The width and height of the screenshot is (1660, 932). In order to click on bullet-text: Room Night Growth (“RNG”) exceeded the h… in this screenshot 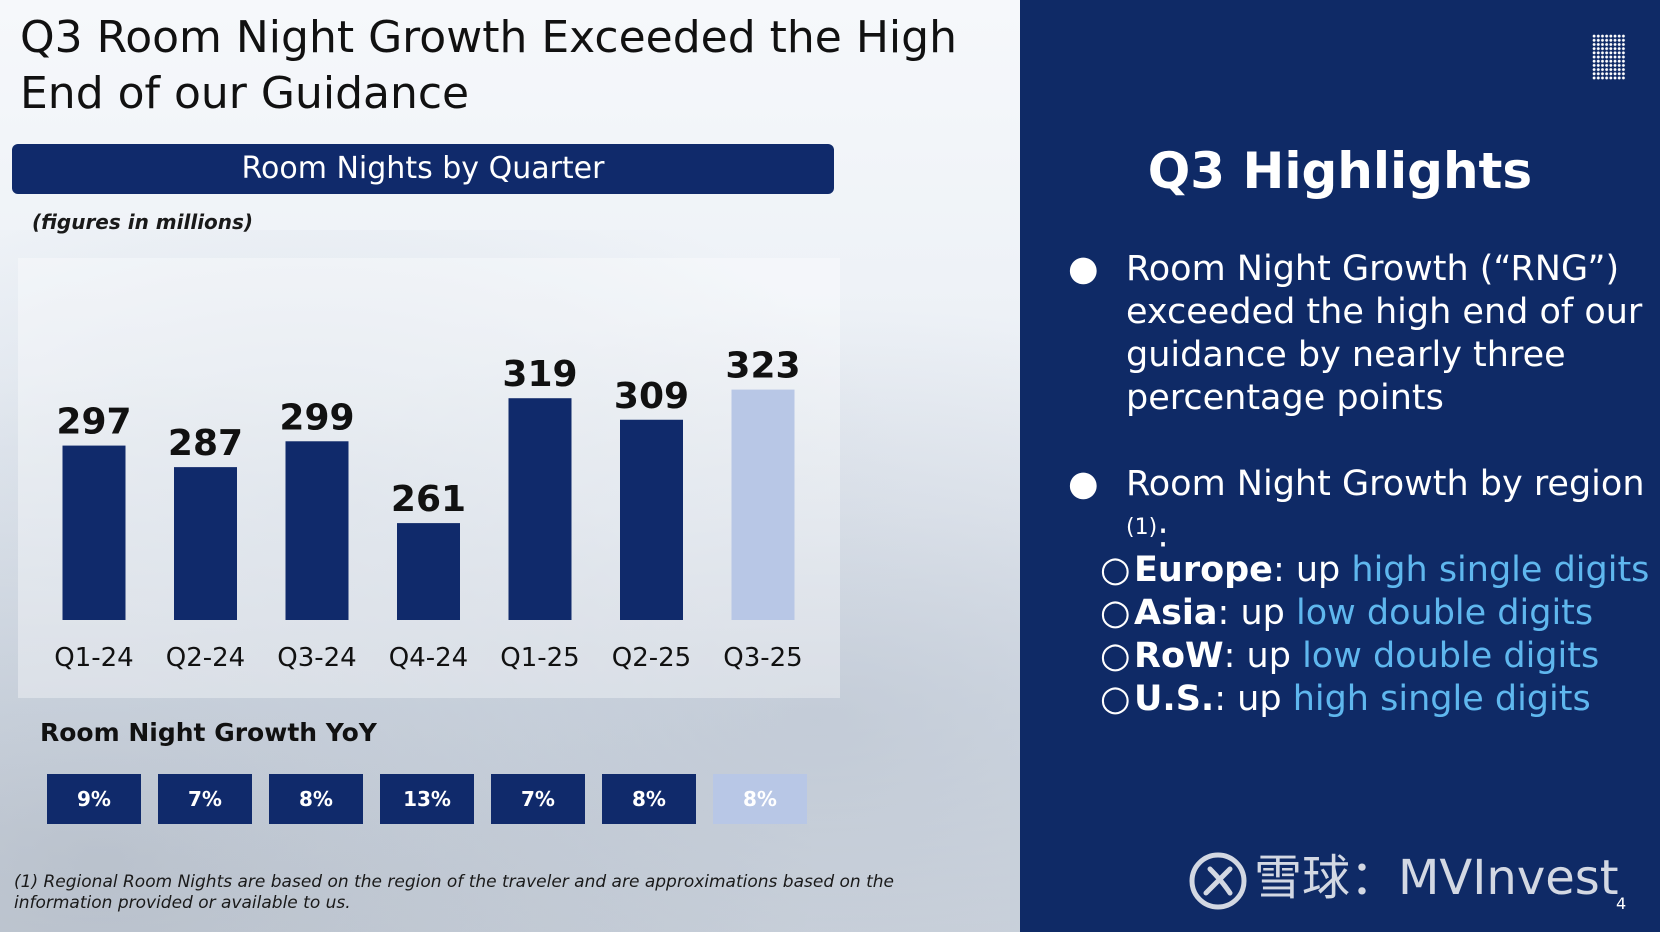, I will do `click(1384, 333)`.